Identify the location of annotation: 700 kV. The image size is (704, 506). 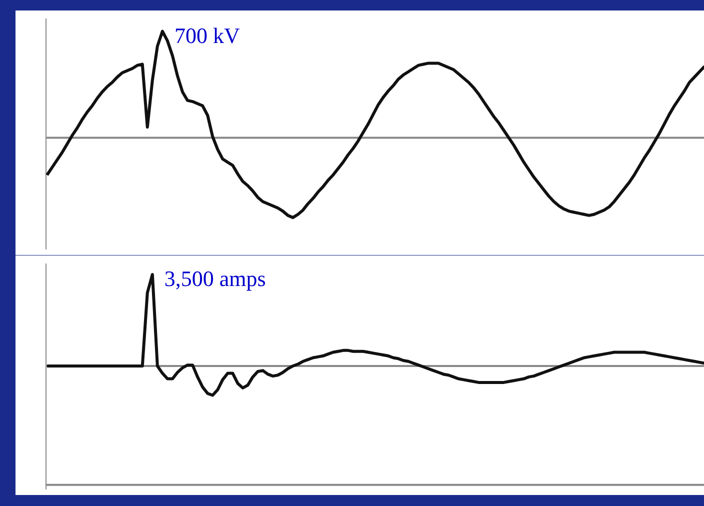
(207, 35).